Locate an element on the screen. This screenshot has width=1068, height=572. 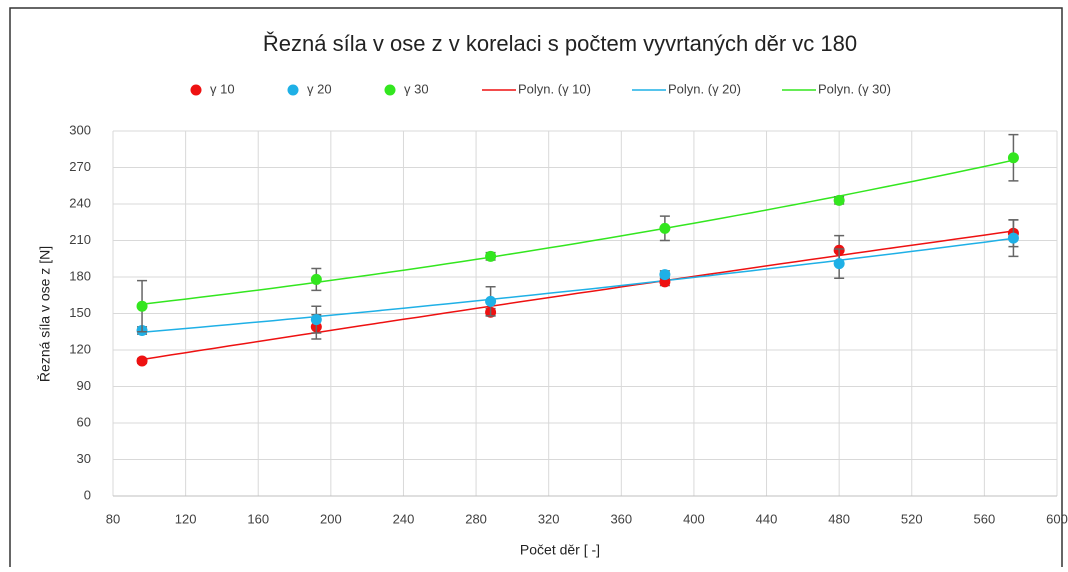
x-tick-label: 280 is located at coordinates (476, 518).